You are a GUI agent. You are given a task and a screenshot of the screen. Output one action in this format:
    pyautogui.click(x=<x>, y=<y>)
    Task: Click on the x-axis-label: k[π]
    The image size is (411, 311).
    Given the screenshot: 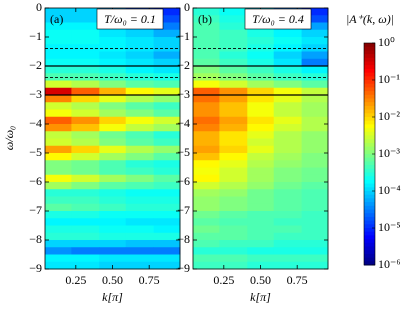 What is the action you would take?
    pyautogui.click(x=112, y=297)
    